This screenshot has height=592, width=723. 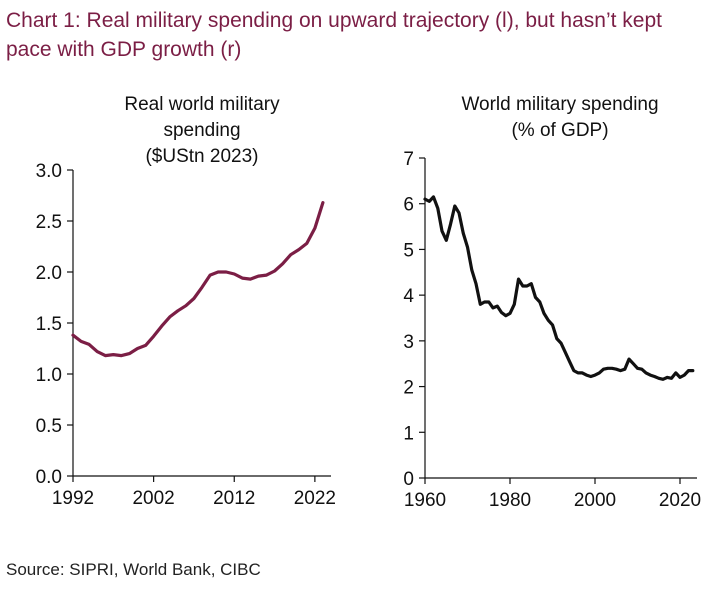 What do you see at coordinates (559, 130) in the screenshot?
I see `right-panel-title-line: (% of GDP)` at bounding box center [559, 130].